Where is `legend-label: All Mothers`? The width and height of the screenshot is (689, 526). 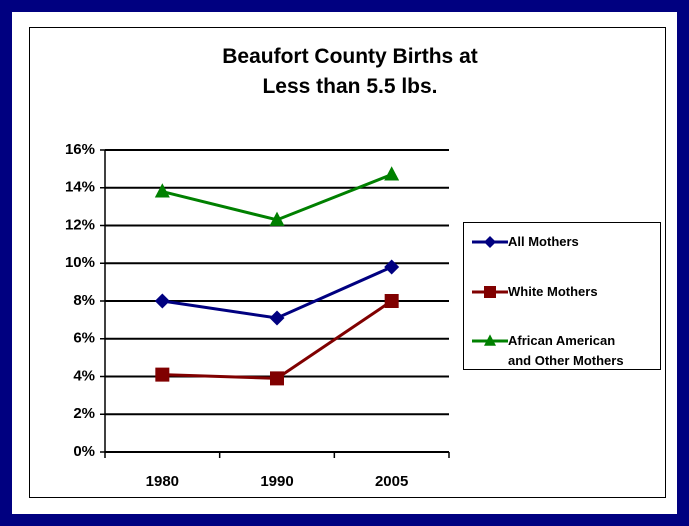
legend-label: All Mothers is located at coordinates (543, 241).